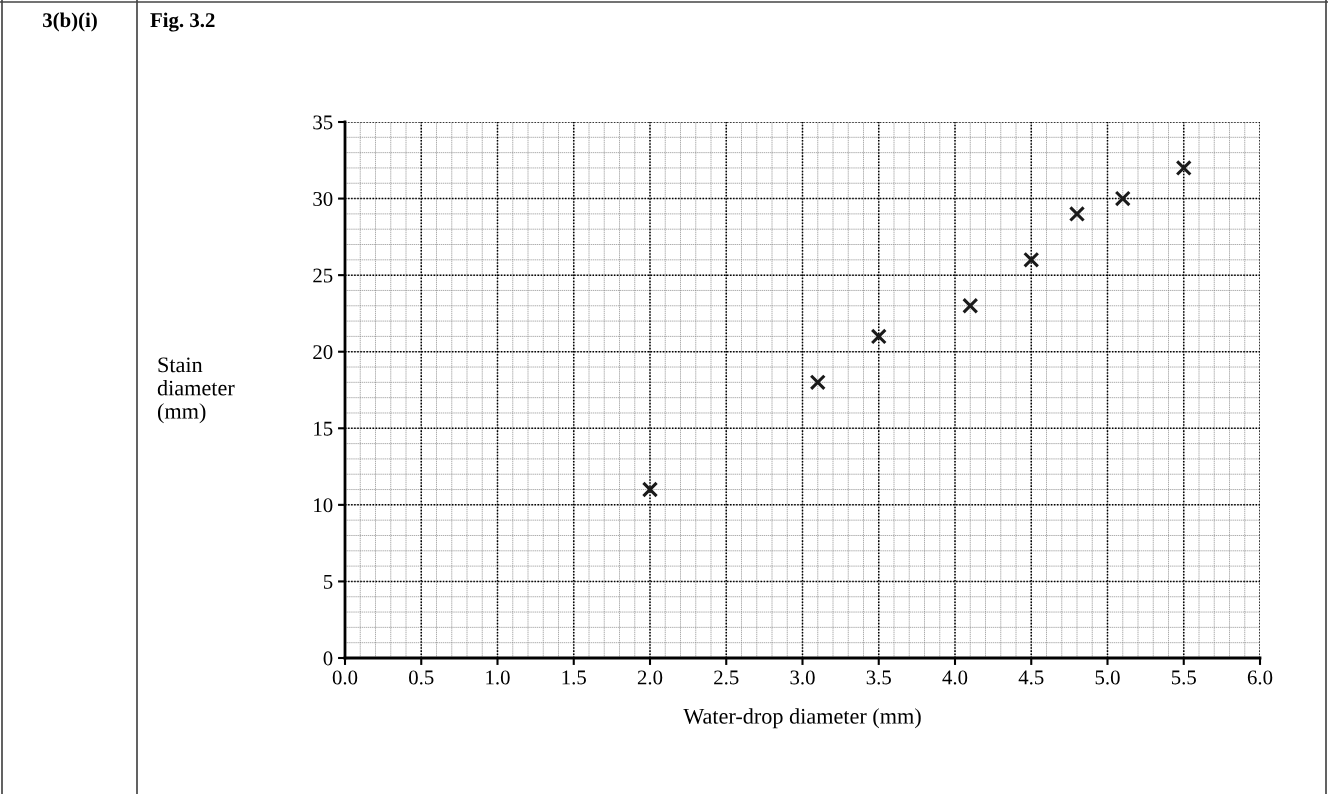 Image resolution: width=1328 pixels, height=794 pixels. Describe the element at coordinates (182, 22) in the screenshot. I see `chart-title: Fig. 3.2` at that location.